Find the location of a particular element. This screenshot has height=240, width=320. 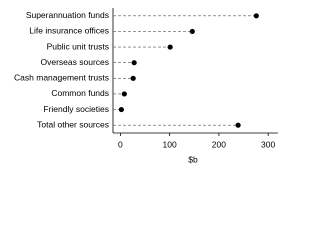

x-tick-label: 300 is located at coordinates (268, 144).